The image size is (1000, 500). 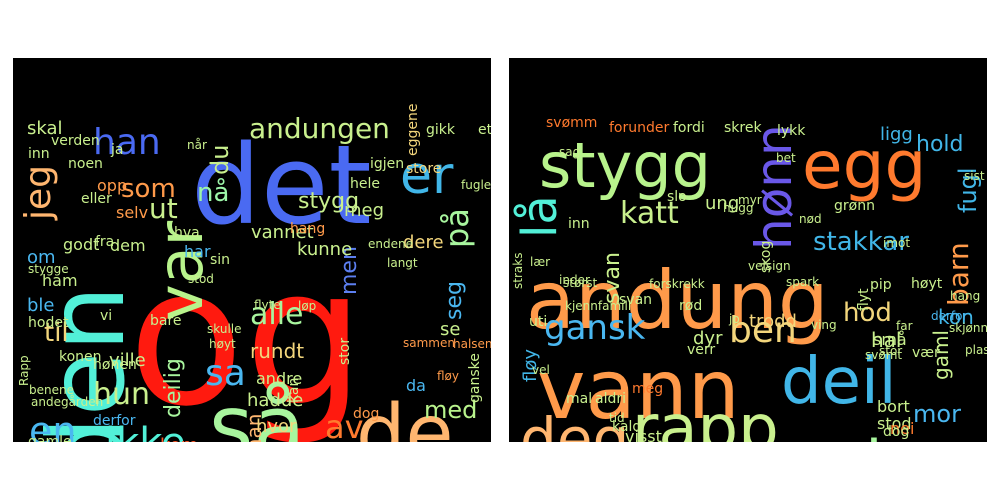 What do you see at coordinates (319, 128) in the screenshot?
I see `word-andungen: andungen` at bounding box center [319, 128].